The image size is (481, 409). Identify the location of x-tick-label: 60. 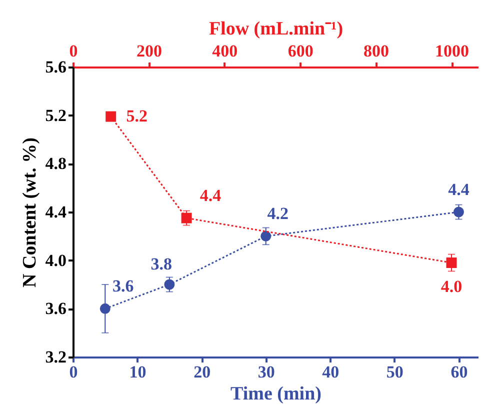
(459, 372).